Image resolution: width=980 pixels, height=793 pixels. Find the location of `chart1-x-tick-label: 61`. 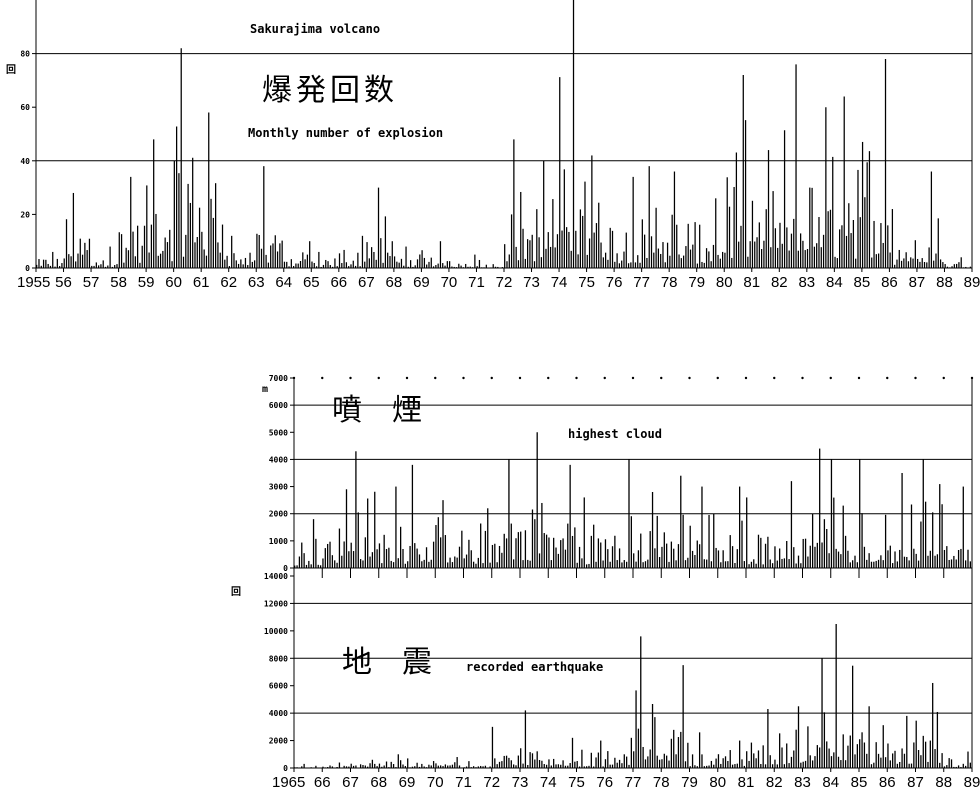

chart1-x-tick-label: 61 is located at coordinates (201, 282).